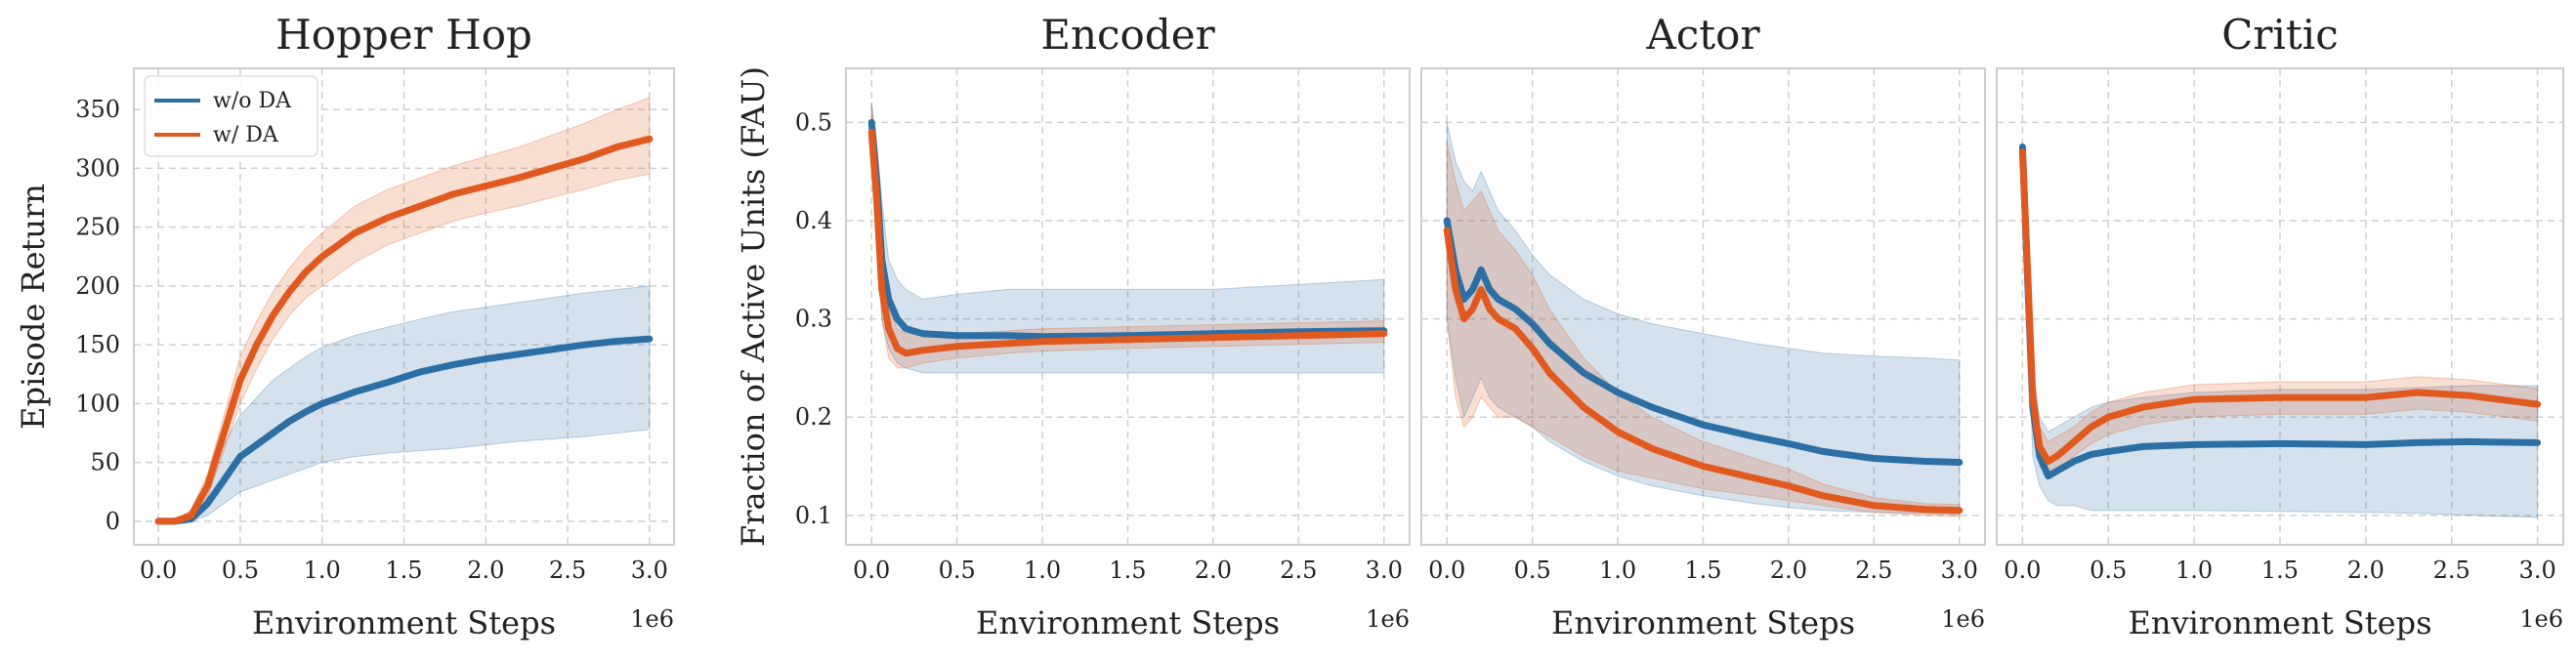 The image size is (2576, 661). Describe the element at coordinates (2279, 35) in the screenshot. I see `chart-title: Critic` at that location.